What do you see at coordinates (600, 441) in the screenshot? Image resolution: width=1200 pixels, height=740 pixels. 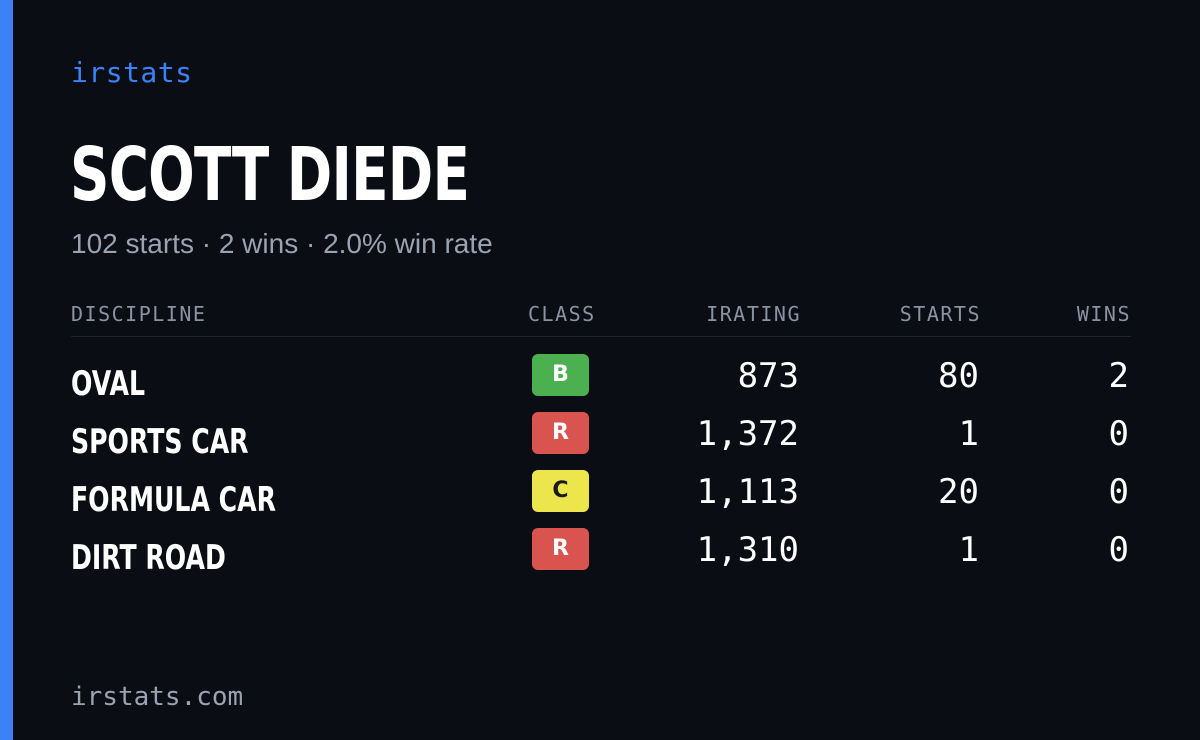 I see `table-row: SPORTS CAR R 1,372 1 0` at bounding box center [600, 441].